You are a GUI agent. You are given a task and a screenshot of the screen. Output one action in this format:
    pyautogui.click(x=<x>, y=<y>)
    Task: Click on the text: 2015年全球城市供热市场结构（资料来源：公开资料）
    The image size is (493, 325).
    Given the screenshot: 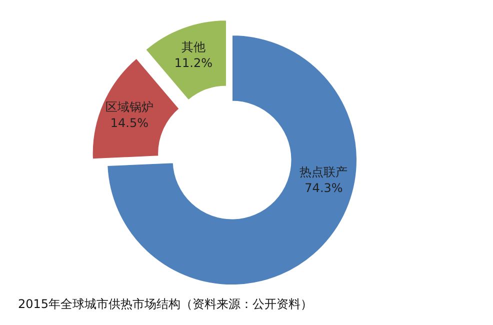 What is the action you would take?
    pyautogui.click(x=165, y=304)
    